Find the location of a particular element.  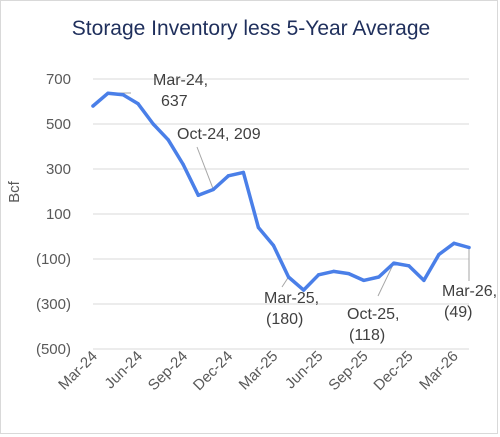

y-tick-label: (100) is located at coordinates (53, 259).